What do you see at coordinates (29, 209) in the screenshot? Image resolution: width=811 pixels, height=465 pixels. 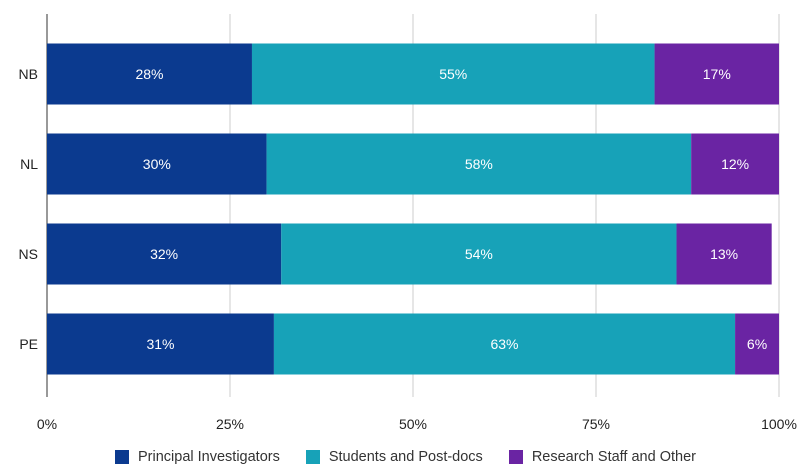 I see `category-labels: NB NL NS PE` at bounding box center [29, 209].